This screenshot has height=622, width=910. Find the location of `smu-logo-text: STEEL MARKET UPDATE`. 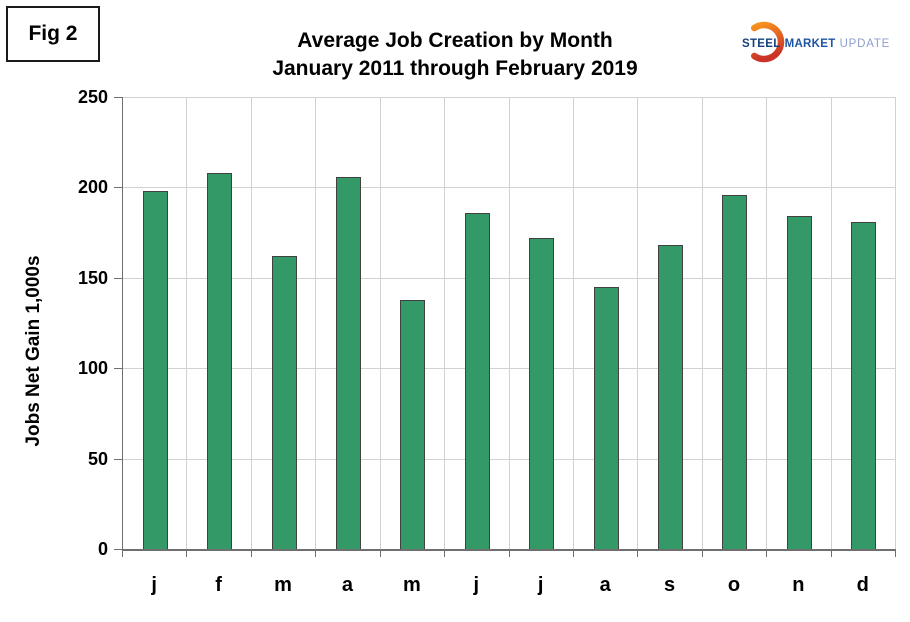

smu-logo-text: STEEL MARKET UPDATE is located at coordinates (816, 43).